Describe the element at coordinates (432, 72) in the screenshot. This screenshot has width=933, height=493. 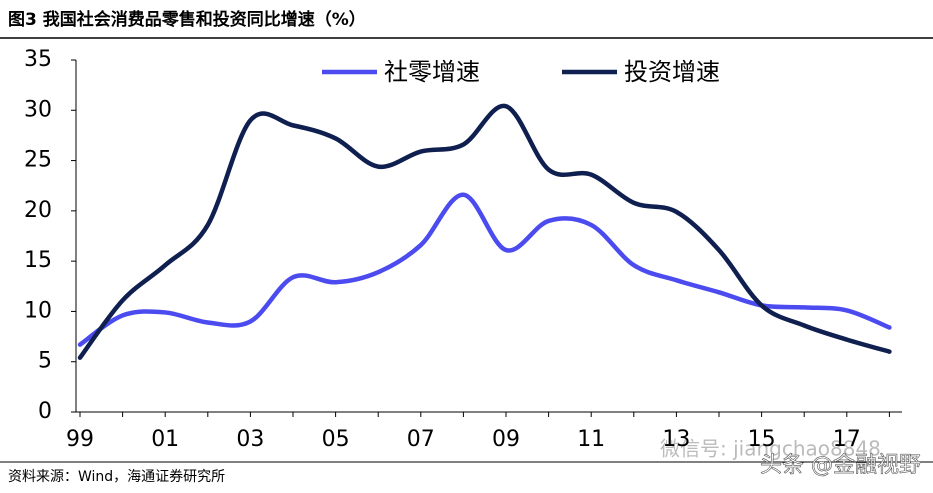
I see `legend-label: 社零增速` at that location.